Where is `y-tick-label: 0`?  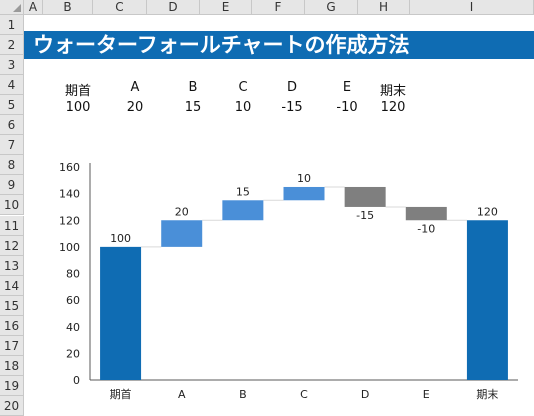
y-tick-label: 0 is located at coordinates (76, 380).